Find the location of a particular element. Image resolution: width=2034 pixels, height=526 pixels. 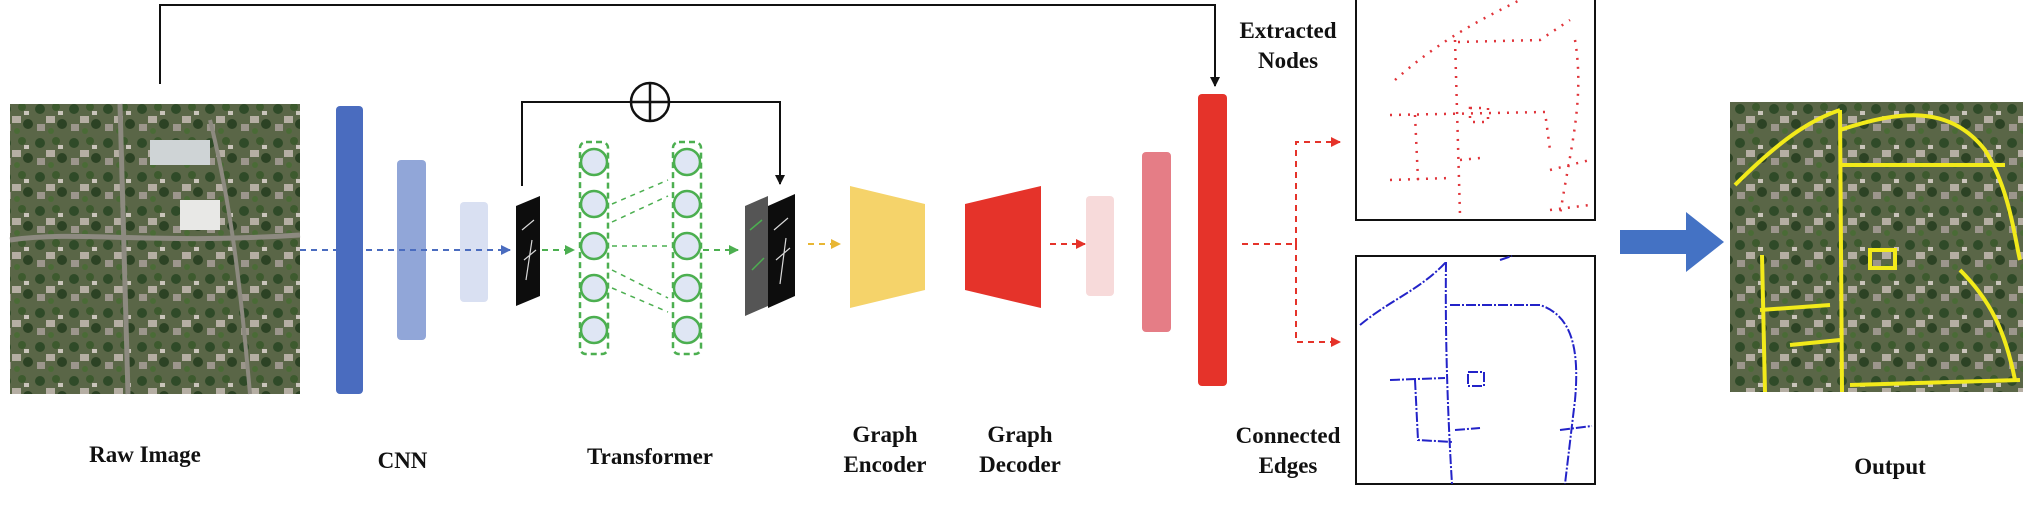

branch-arrows is located at coordinates (1291, 242).